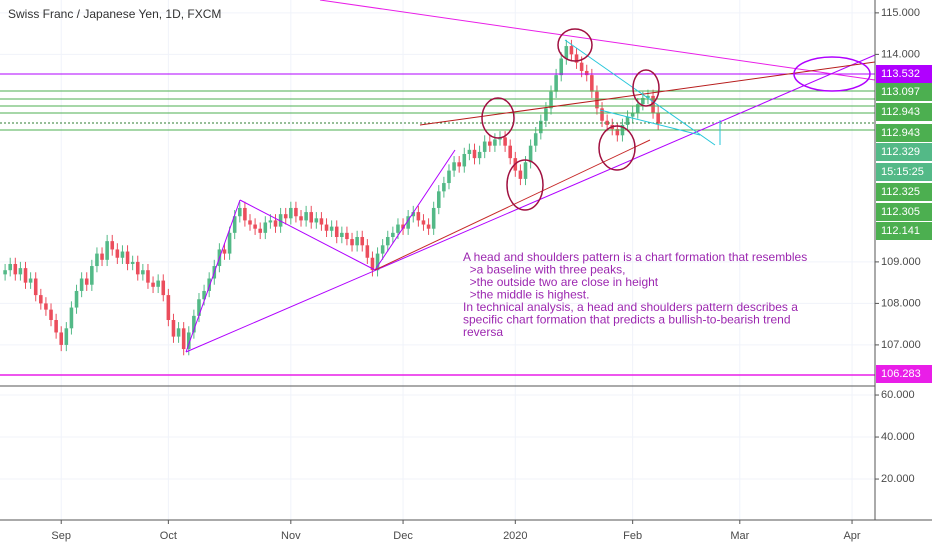 This screenshot has width=932, height=555. I want to click on y-tick-label: 109.000, so click(901, 262).